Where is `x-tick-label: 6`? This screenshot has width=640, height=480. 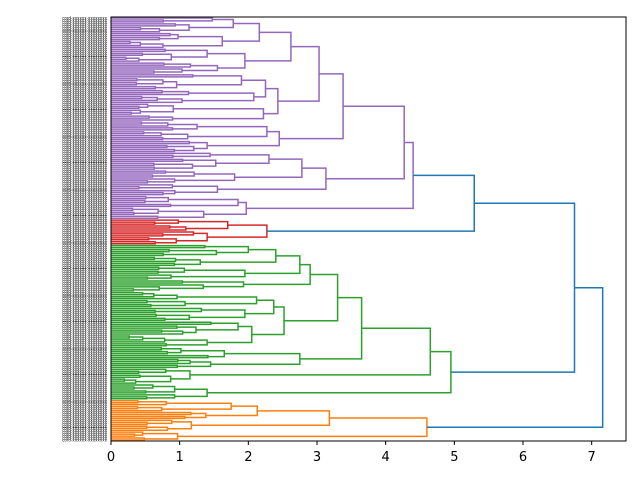
x-tick-label: 6 is located at coordinates (523, 457).